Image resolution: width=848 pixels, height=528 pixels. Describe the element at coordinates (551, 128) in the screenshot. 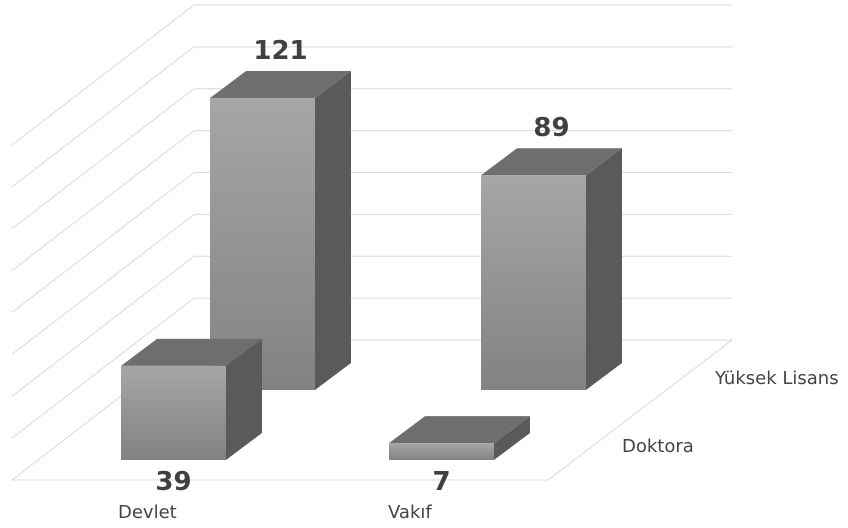

I see `data-label: 89` at that location.